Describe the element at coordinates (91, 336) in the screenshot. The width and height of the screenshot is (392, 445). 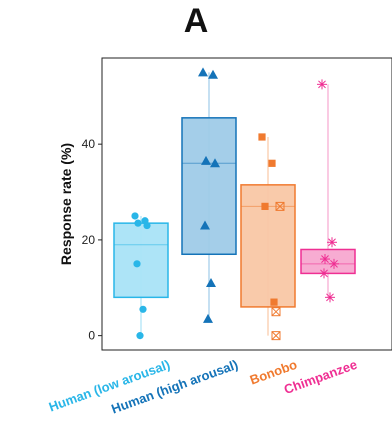
I see `y-tick-label: 0` at that location.